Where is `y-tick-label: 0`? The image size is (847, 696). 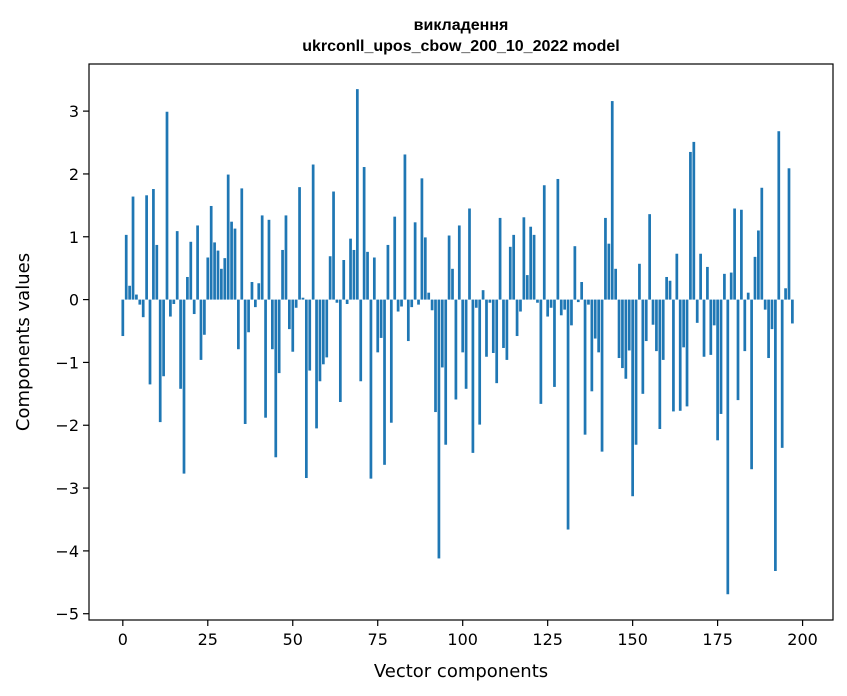 y-tick-label: 0 is located at coordinates (74, 300).